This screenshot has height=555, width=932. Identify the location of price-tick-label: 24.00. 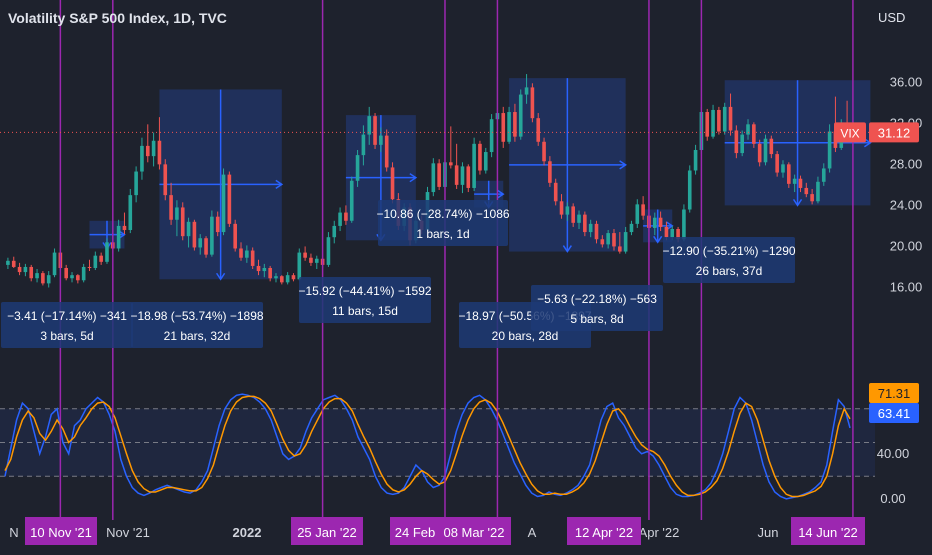
(906, 204).